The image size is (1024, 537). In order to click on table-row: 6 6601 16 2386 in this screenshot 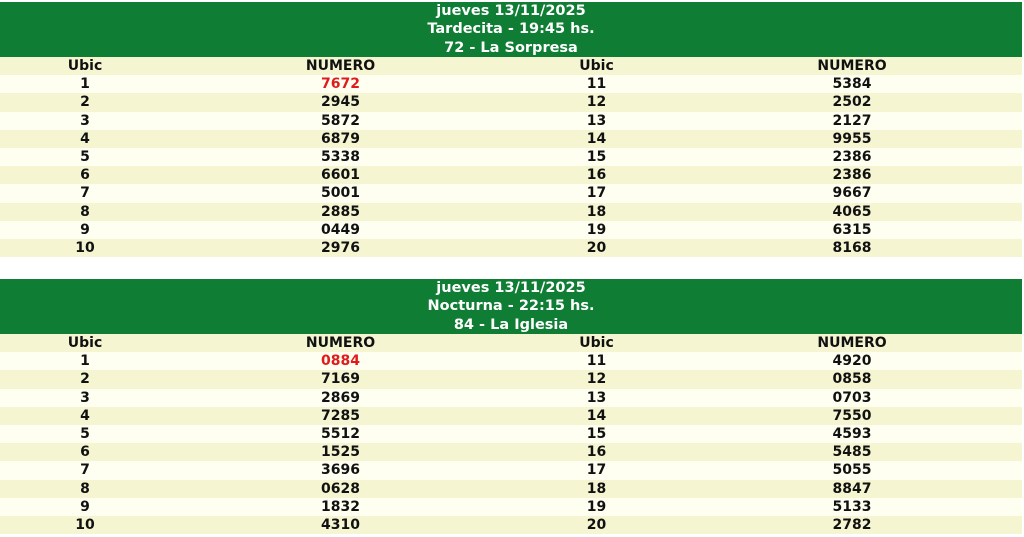, I will do `click(511, 175)`.